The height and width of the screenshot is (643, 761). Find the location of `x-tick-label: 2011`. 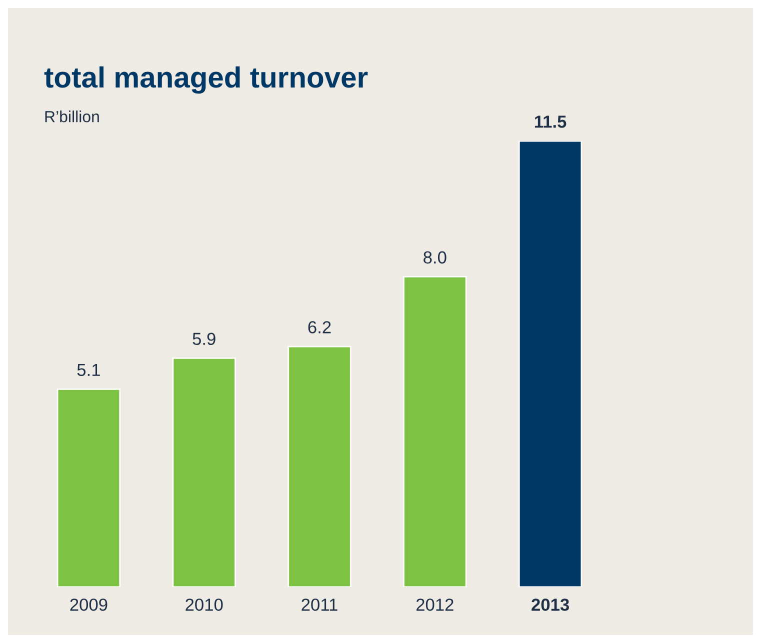

x-tick-label: 2011 is located at coordinates (320, 604).